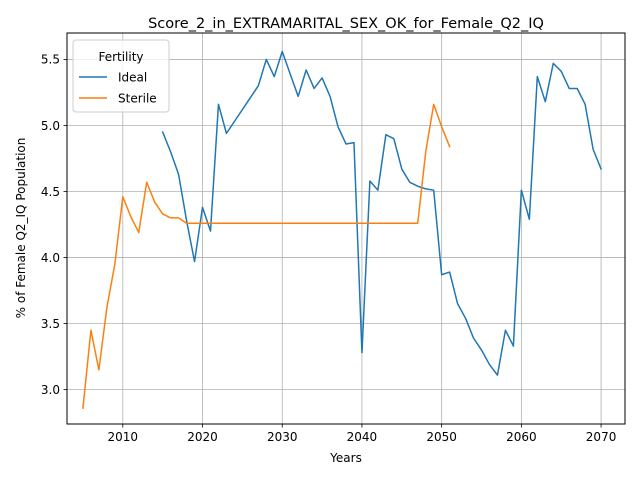 The height and width of the screenshot is (480, 640). I want to click on y-tick-label-5: 5.5, so click(50, 60).